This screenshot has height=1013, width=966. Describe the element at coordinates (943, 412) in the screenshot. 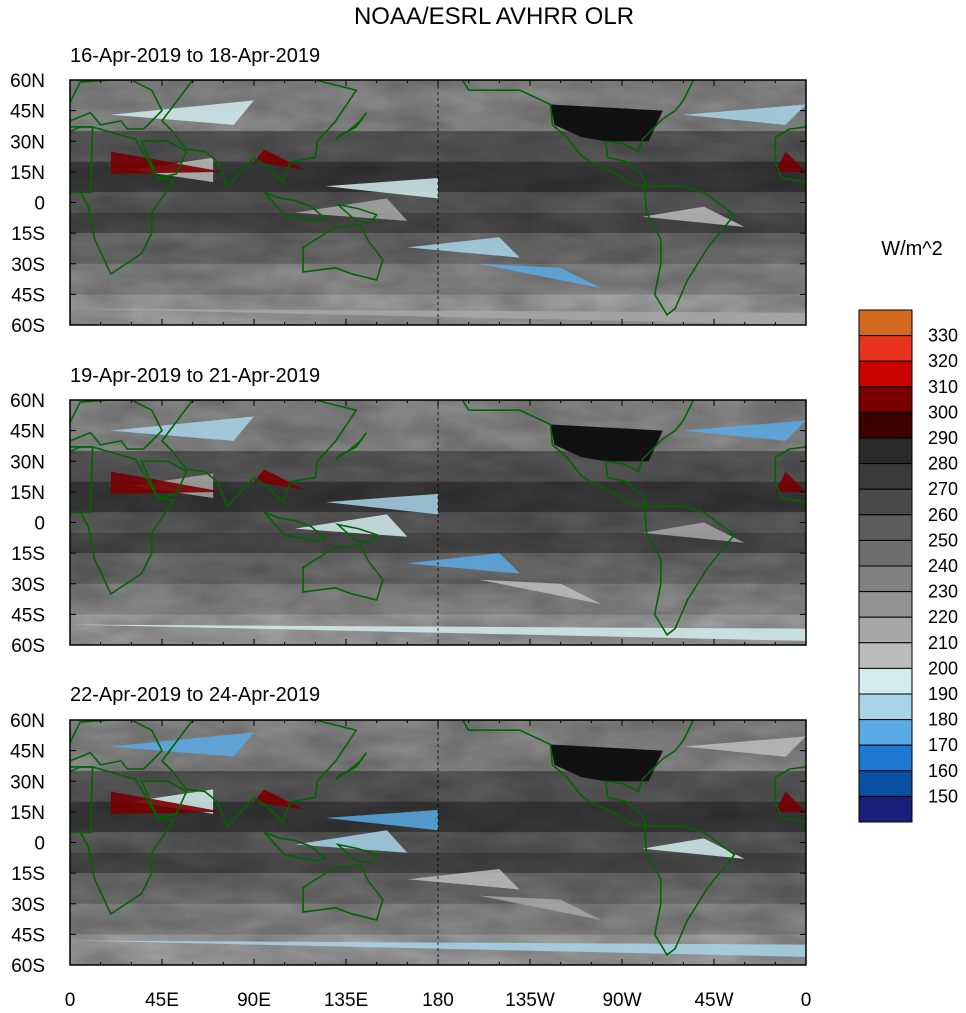

I see `colorbar-label: 300` at that location.